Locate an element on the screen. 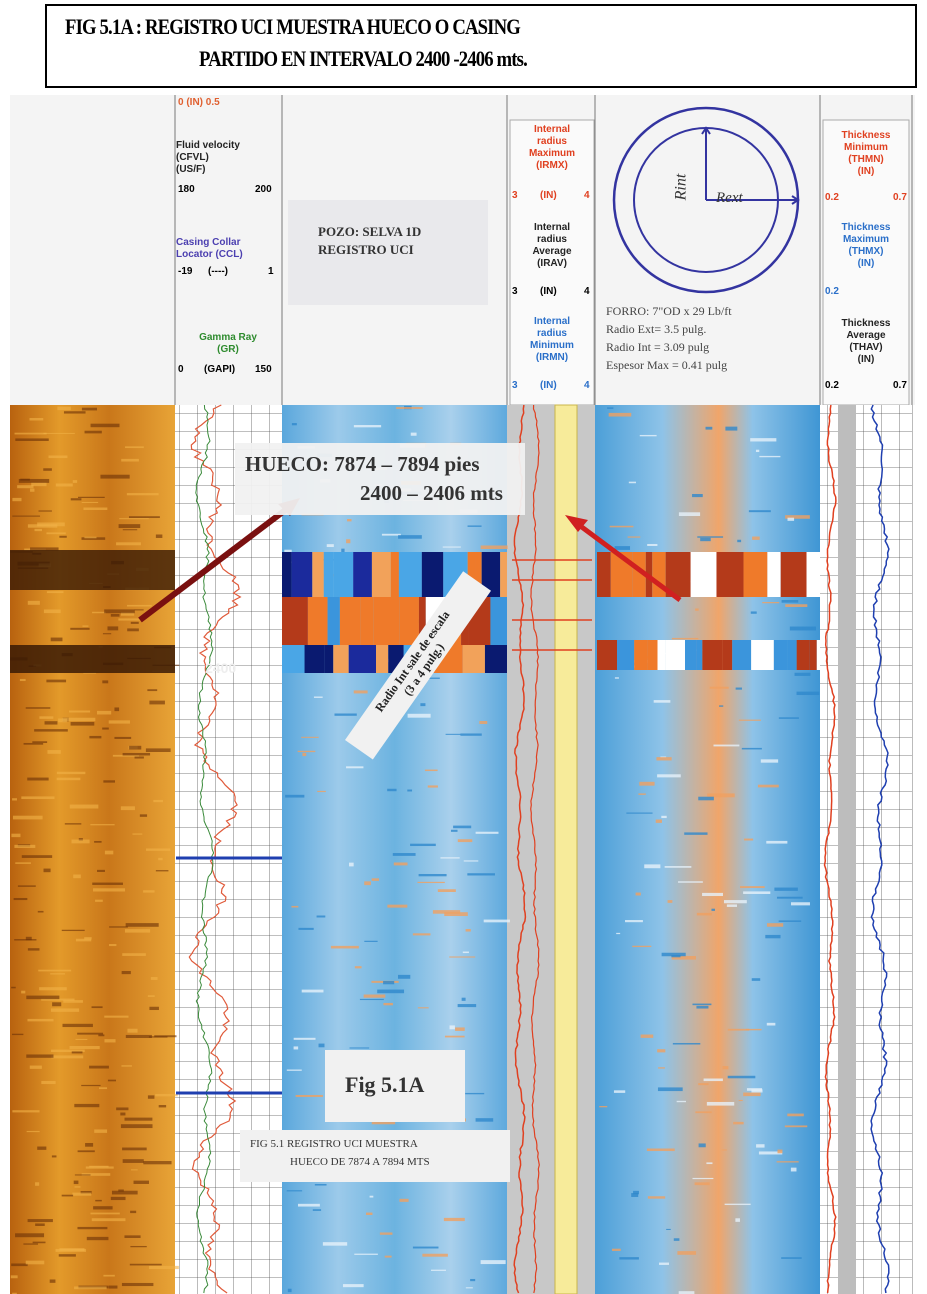 The width and height of the screenshot is (927, 1294). header-name: Thickness Minimum (THMN) (IN) is located at coordinates (866, 153).